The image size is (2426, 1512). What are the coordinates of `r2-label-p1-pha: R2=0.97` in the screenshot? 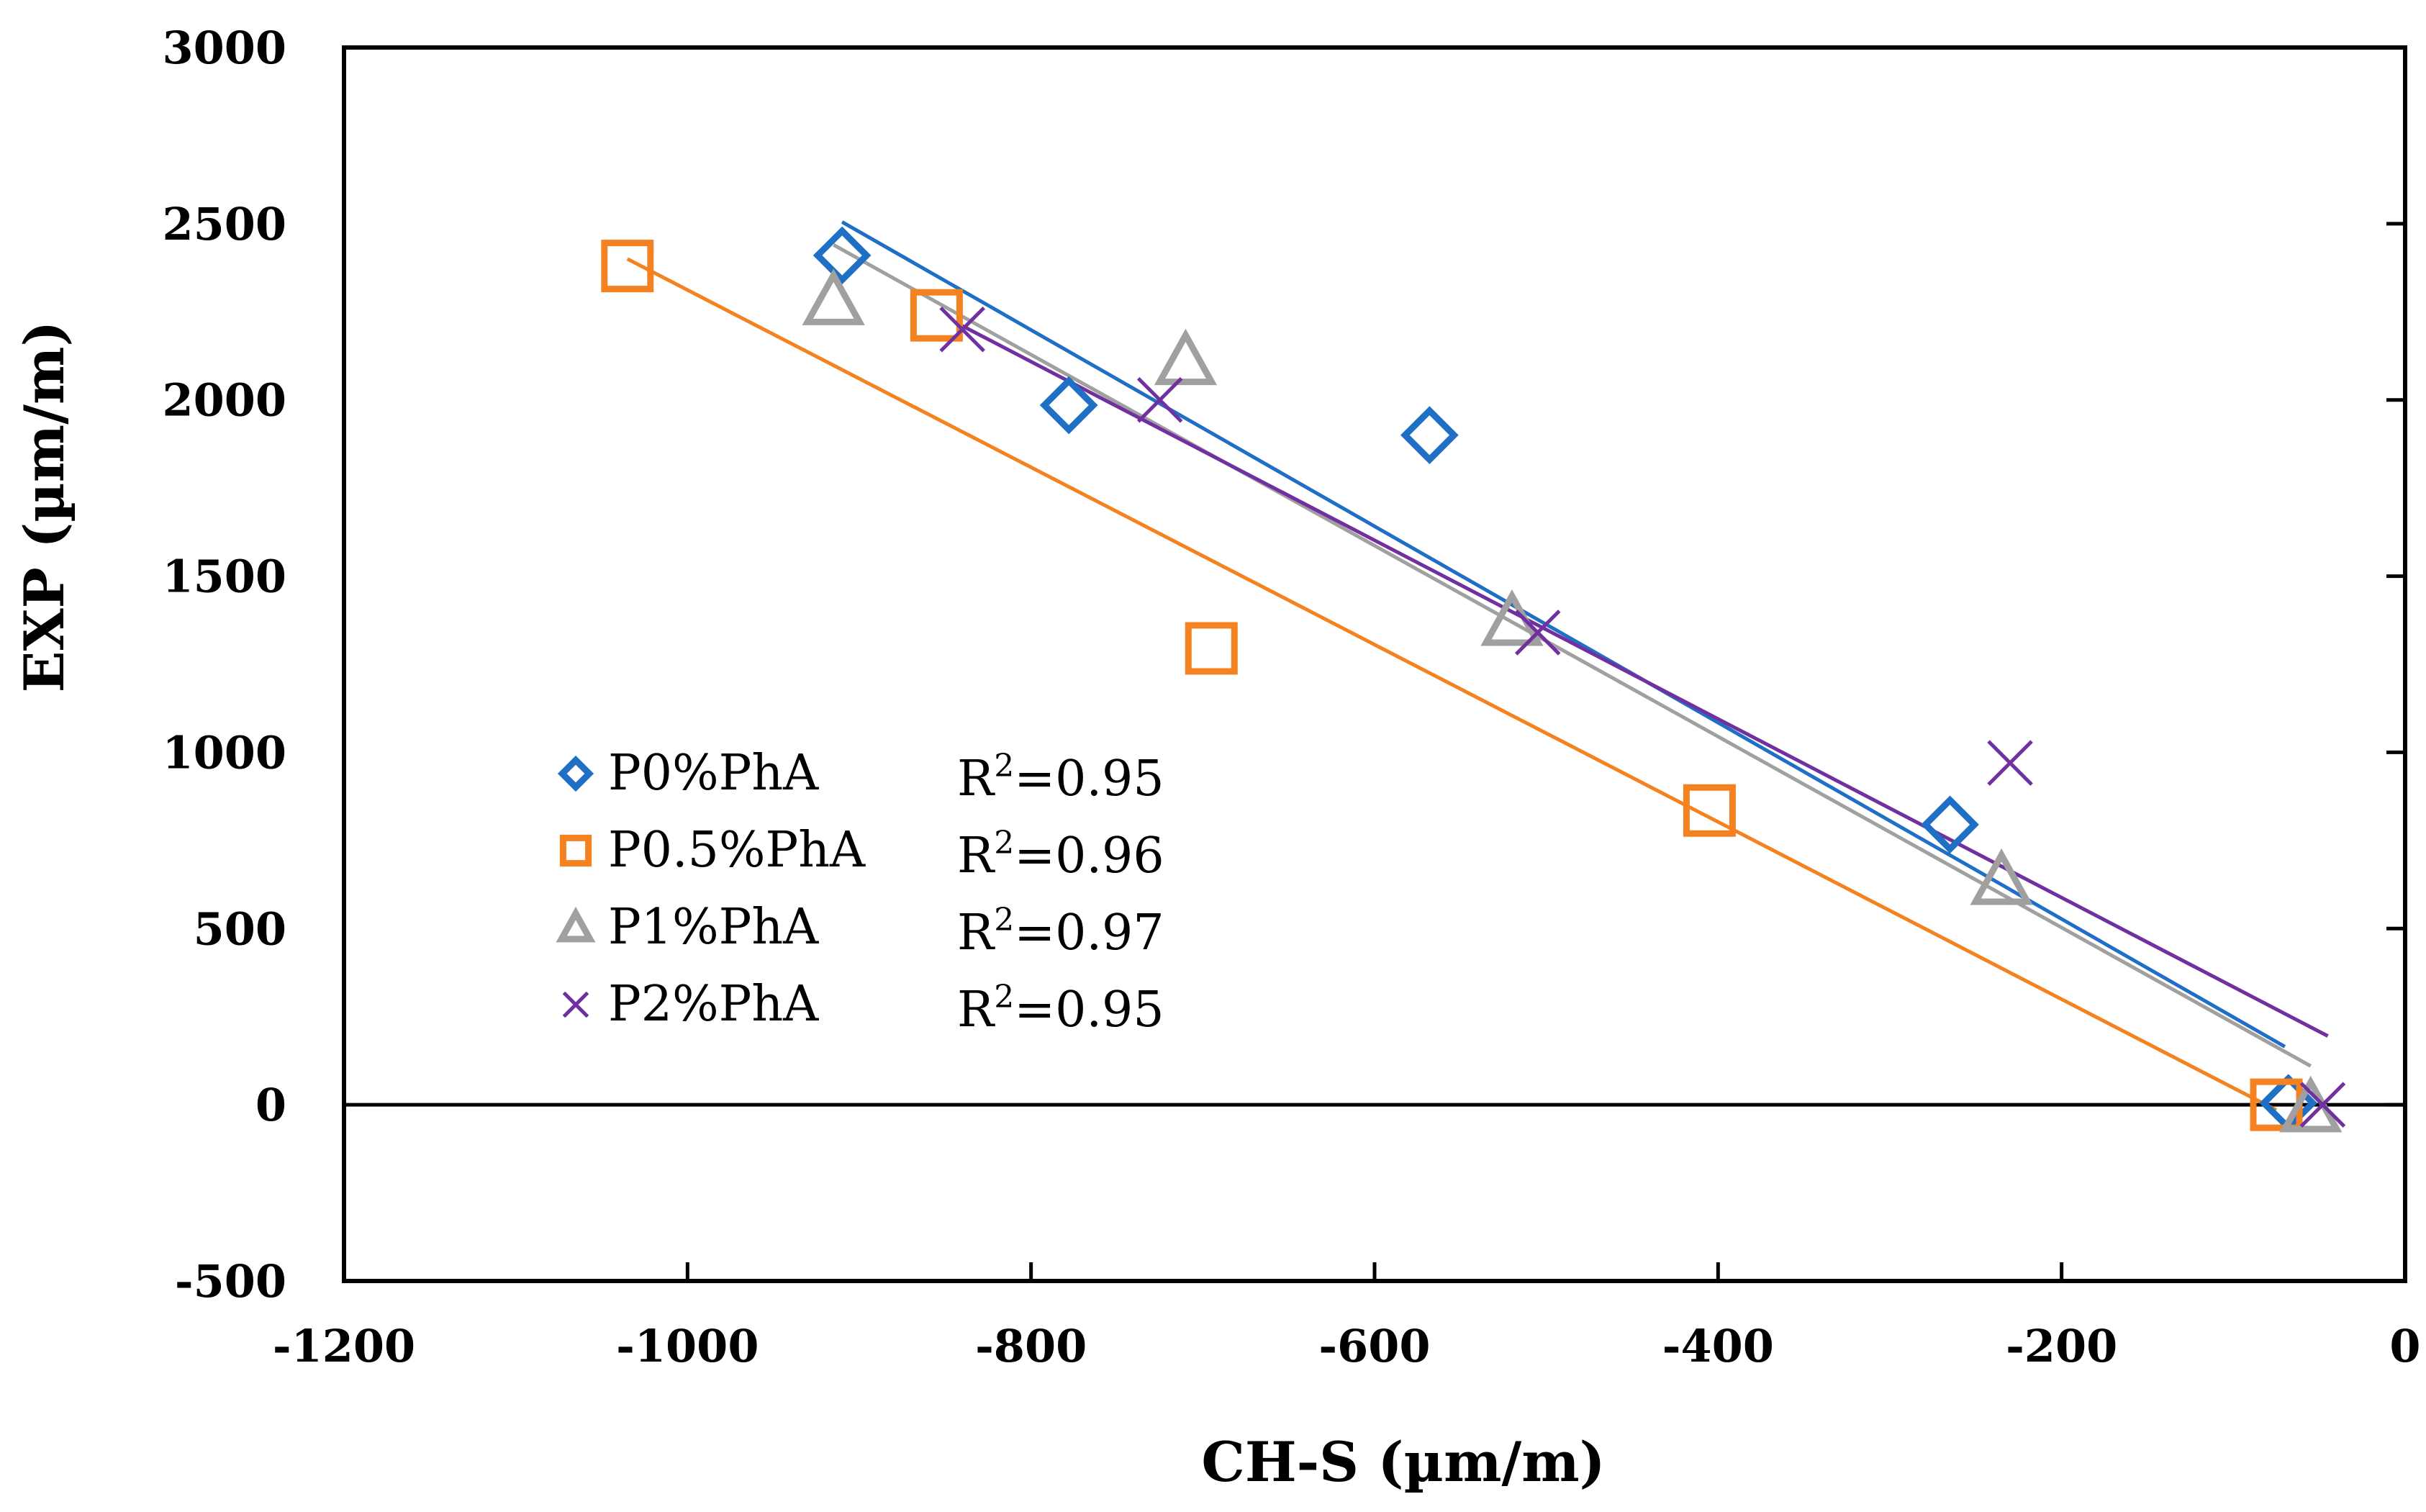 It's located at (1060, 932).